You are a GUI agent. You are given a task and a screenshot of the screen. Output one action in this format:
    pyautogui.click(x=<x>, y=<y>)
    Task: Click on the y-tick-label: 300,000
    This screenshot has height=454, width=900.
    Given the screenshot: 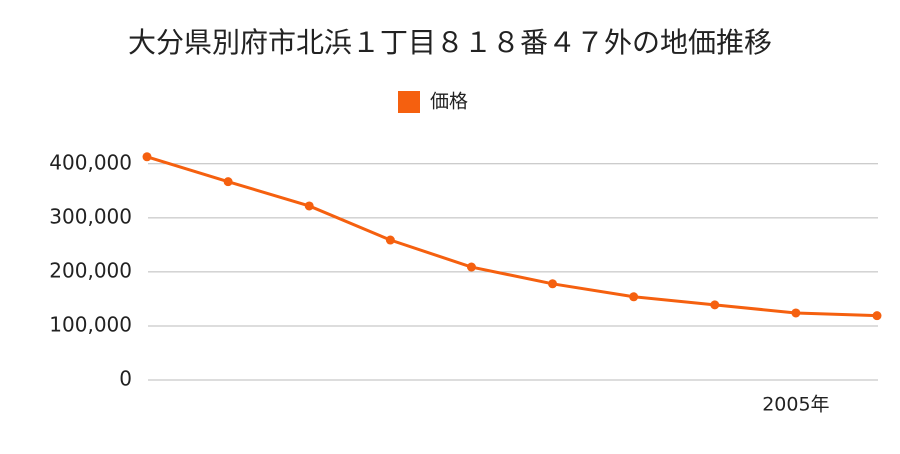 What is the action you would take?
    pyautogui.click(x=90, y=216)
    